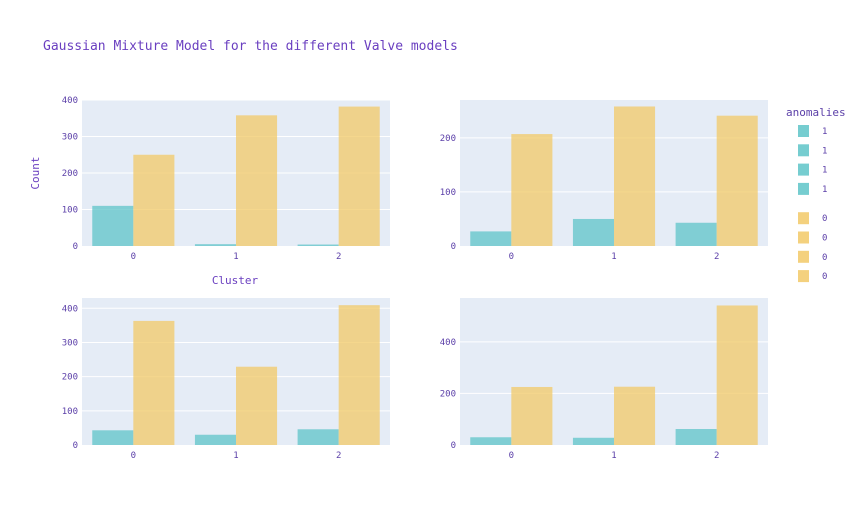  Describe the element at coordinates (604, 181) in the screenshot. I see `subplot-2: 0 100 200 0 1 2` at that location.